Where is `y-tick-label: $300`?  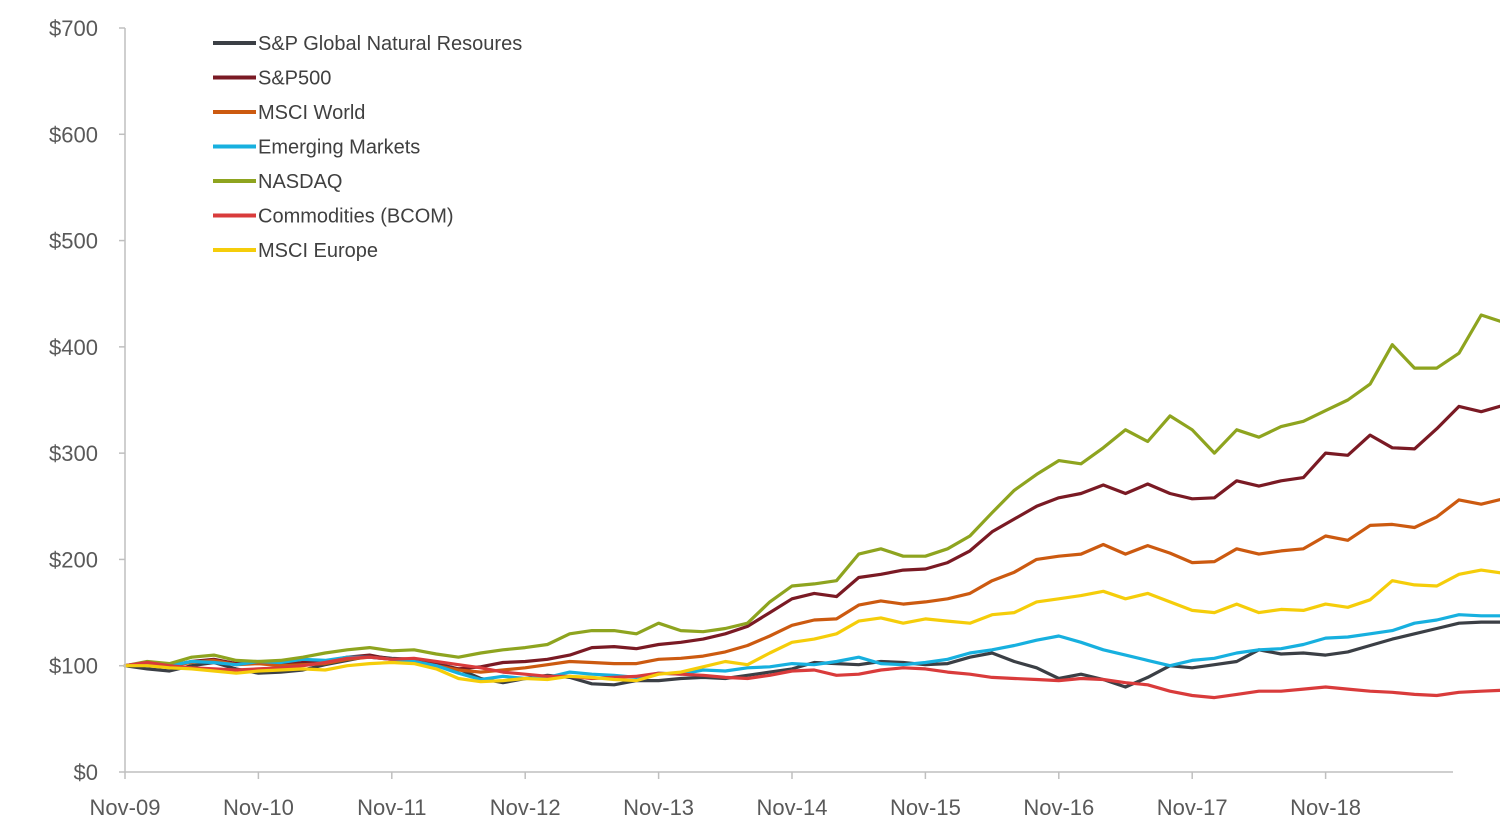 y-tick-label: $300 is located at coordinates (73, 453).